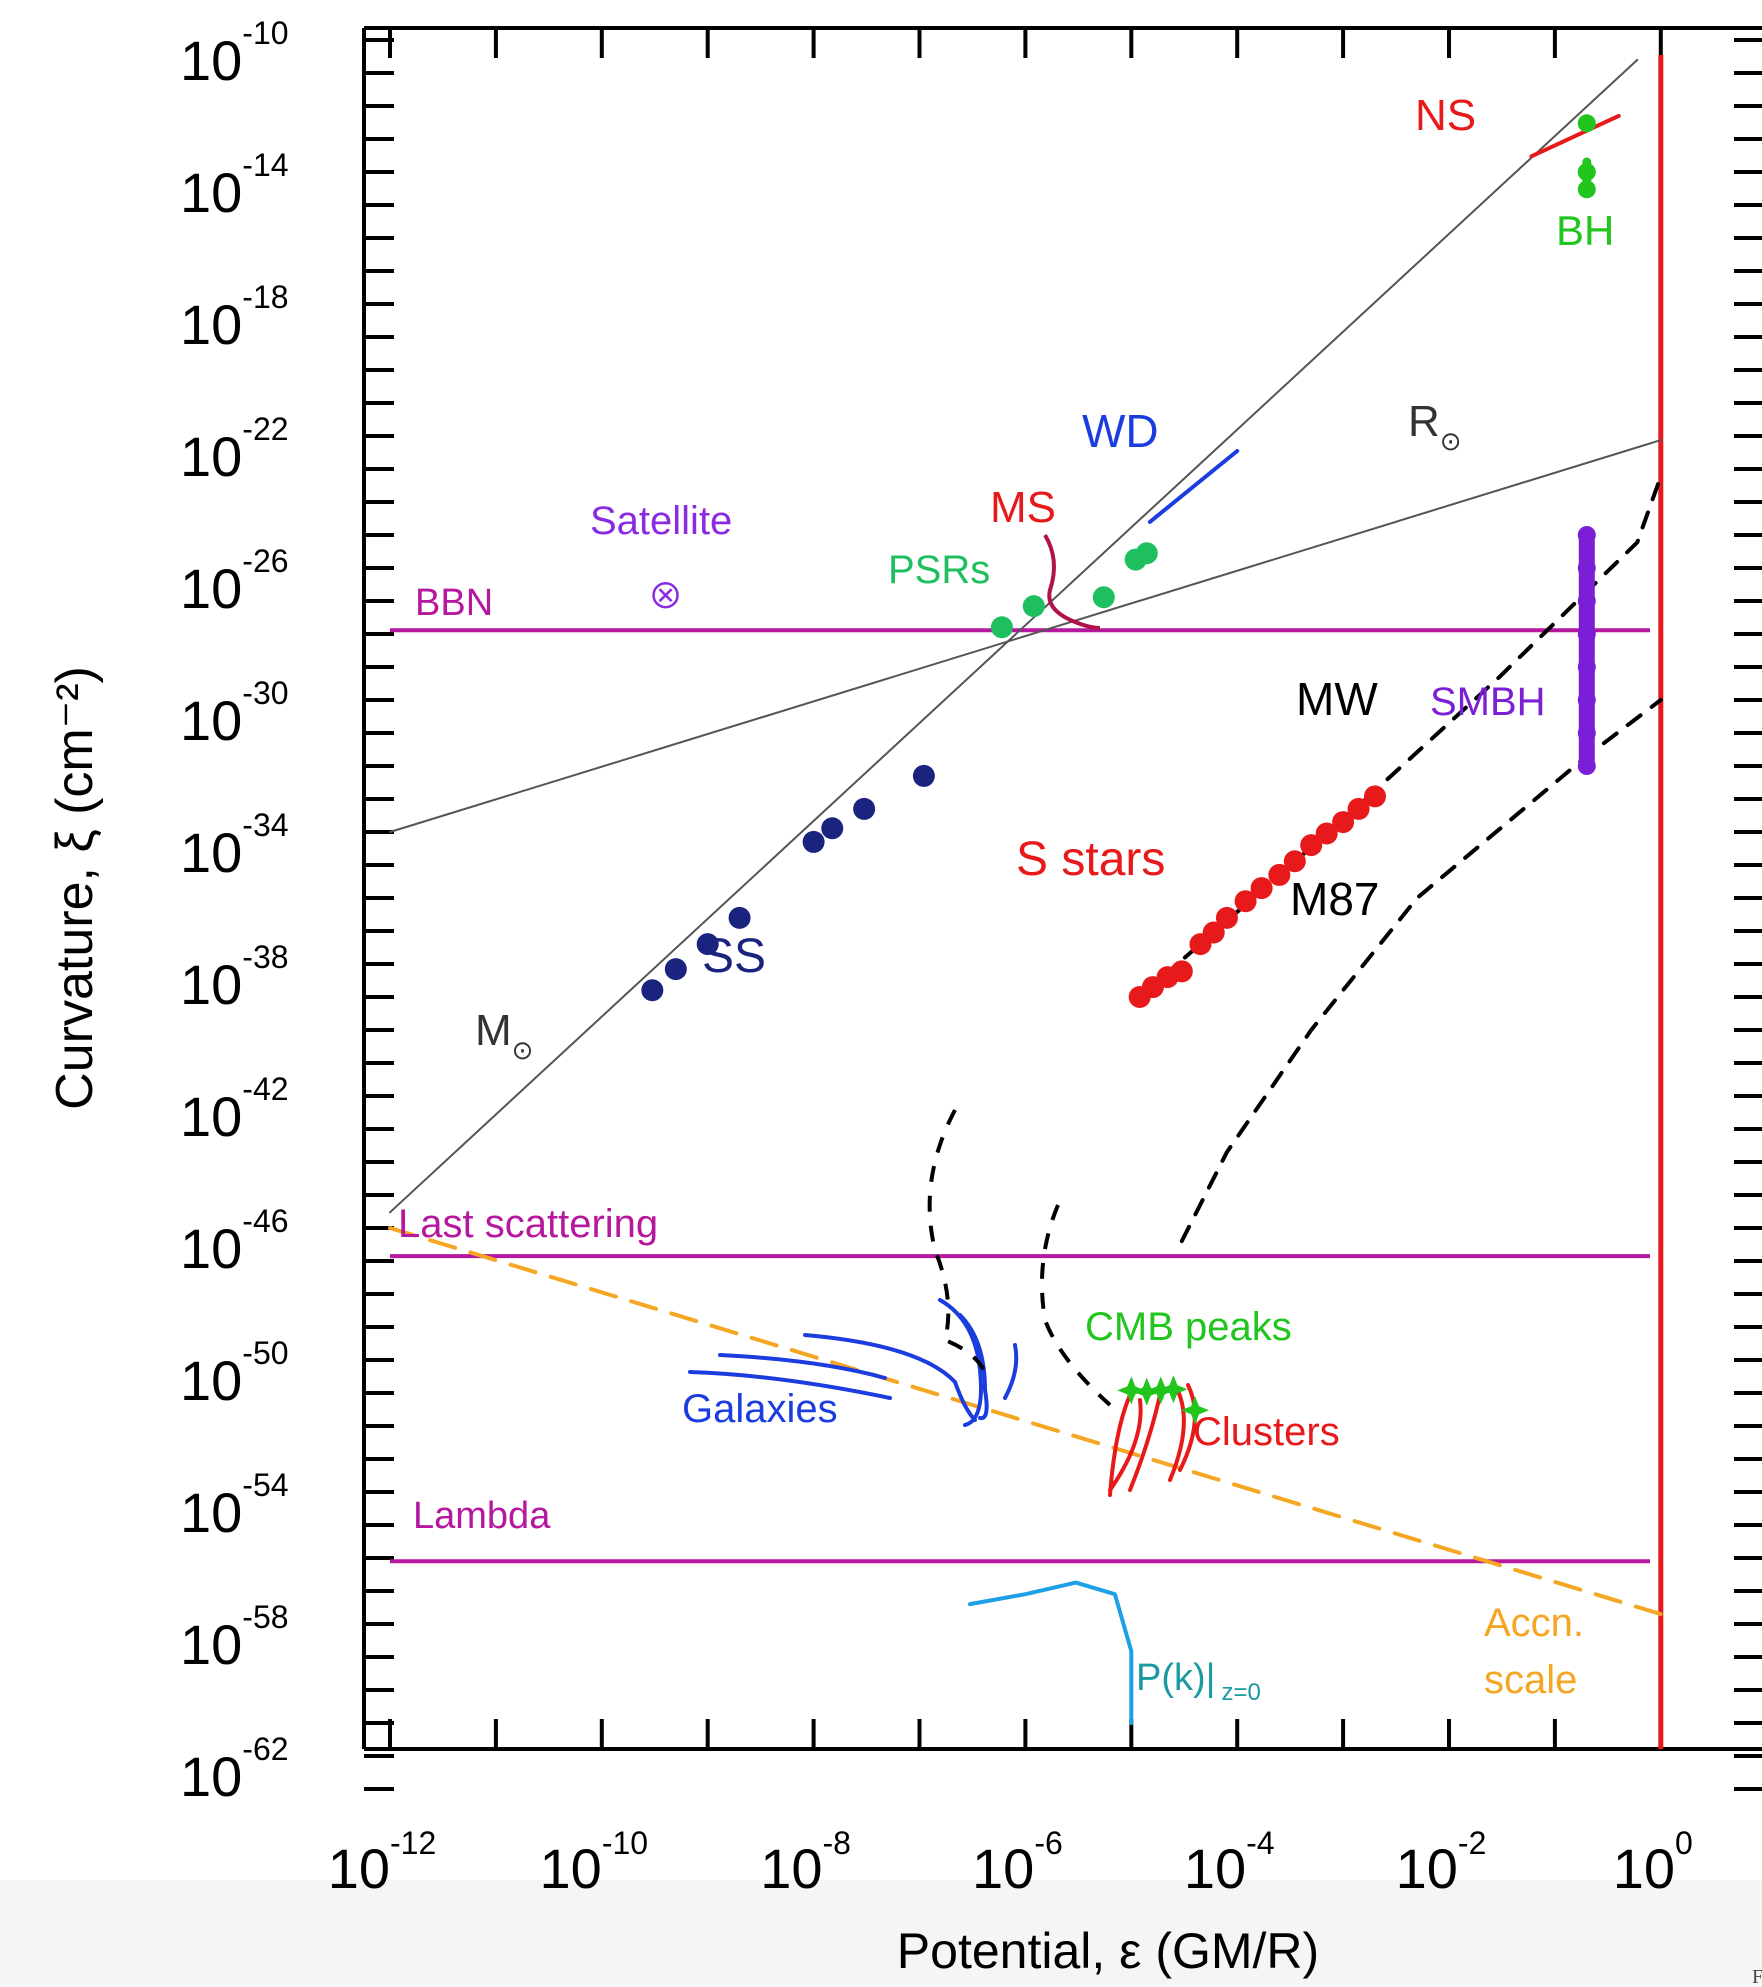  What do you see at coordinates (881, 1933) in the screenshot?
I see `footer-strip` at bounding box center [881, 1933].